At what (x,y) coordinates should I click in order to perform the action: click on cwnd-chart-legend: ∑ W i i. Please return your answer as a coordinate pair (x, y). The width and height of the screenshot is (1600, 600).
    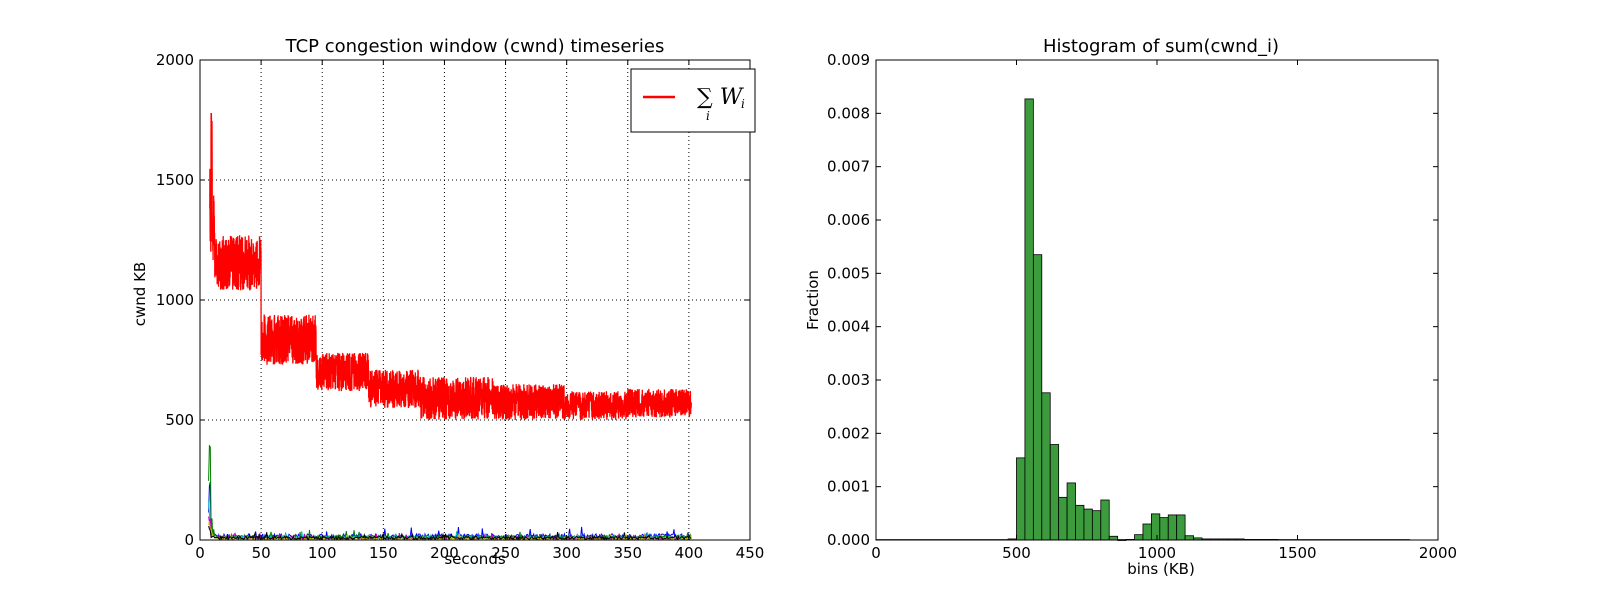
    Looking at the image, I should click on (693, 100).